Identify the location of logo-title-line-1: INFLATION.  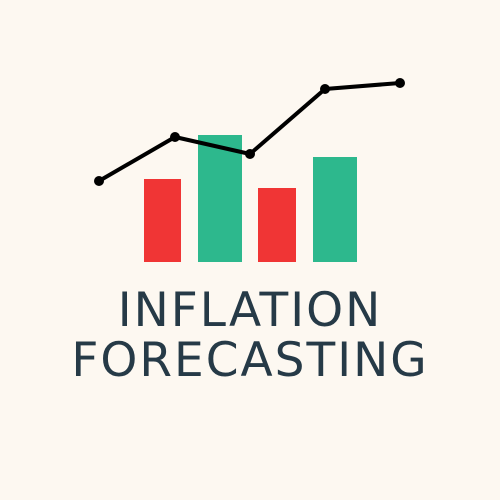
(250, 310).